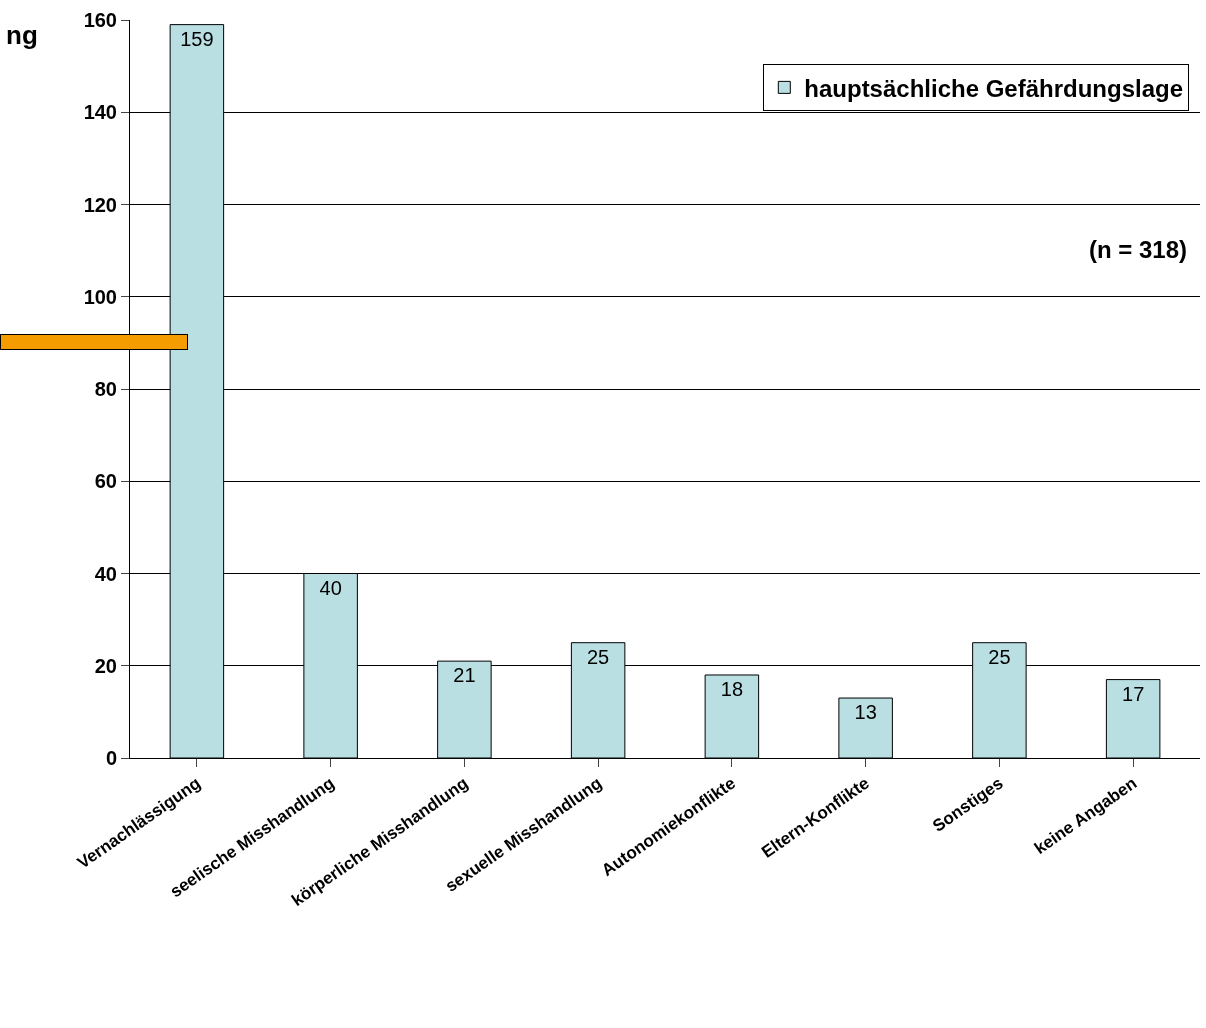 The image size is (1206, 1028). What do you see at coordinates (105, 573) in the screenshot?
I see `y-tick-label: 40` at bounding box center [105, 573].